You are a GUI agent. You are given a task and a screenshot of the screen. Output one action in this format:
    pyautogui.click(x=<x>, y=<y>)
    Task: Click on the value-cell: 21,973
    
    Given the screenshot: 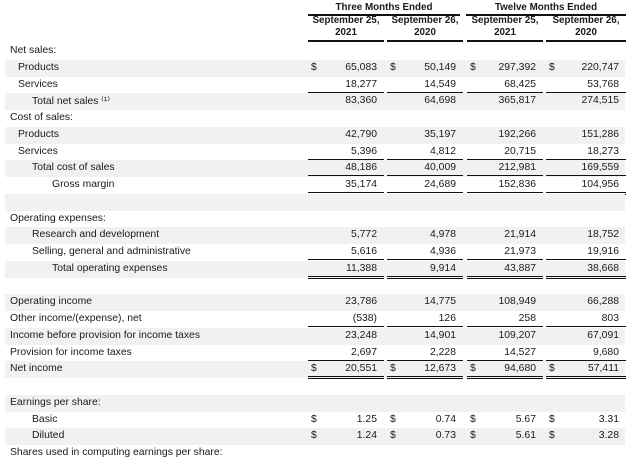 What is the action you would take?
    pyautogui.click(x=505, y=252)
    